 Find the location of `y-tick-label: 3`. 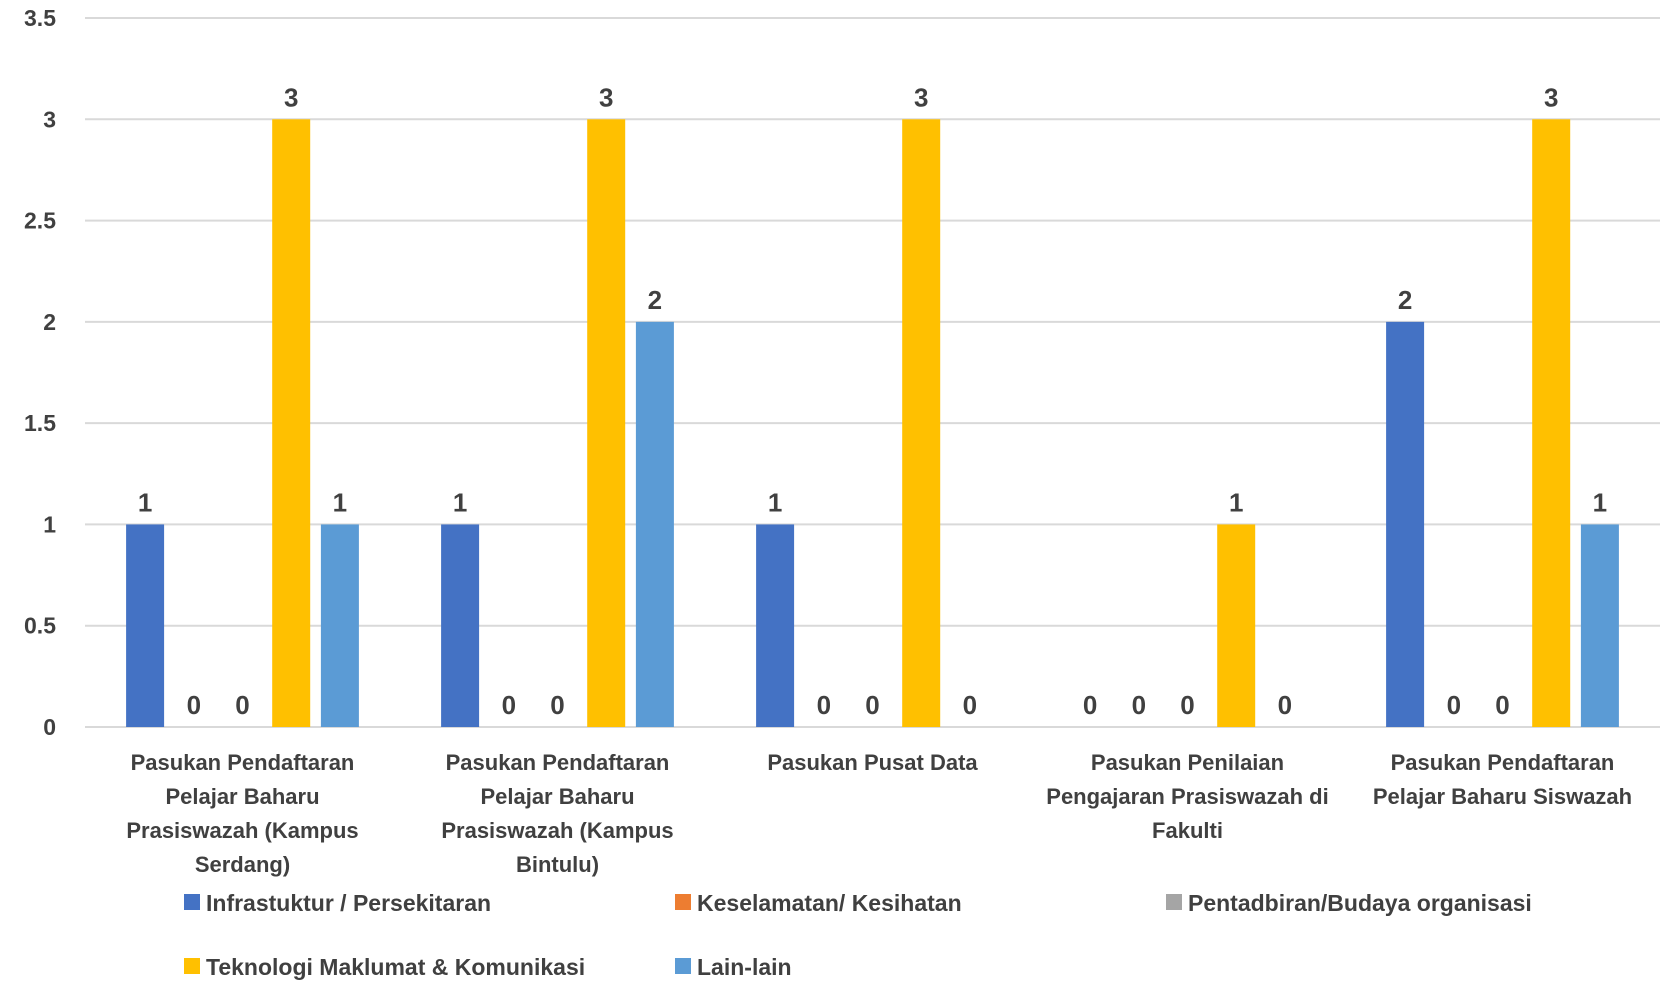

y-tick-label: 3 is located at coordinates (49, 119).